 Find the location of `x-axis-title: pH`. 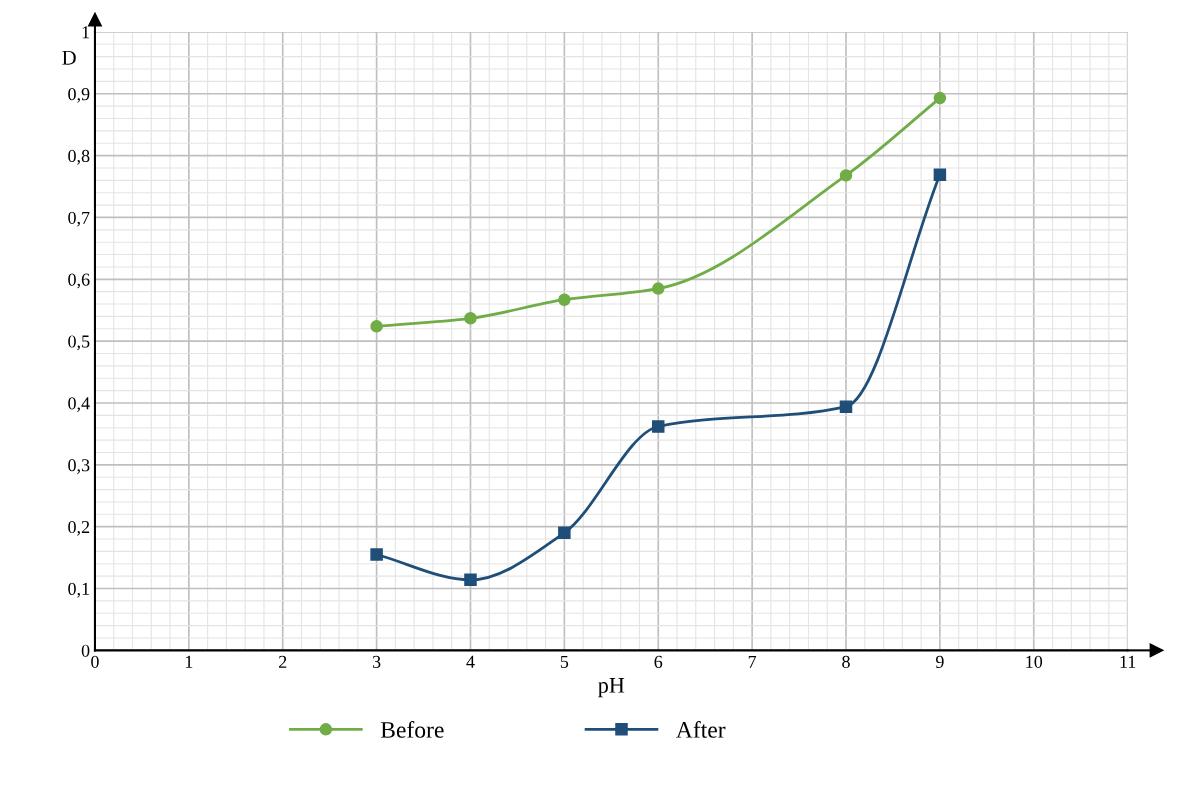

x-axis-title: pH is located at coordinates (611, 688).